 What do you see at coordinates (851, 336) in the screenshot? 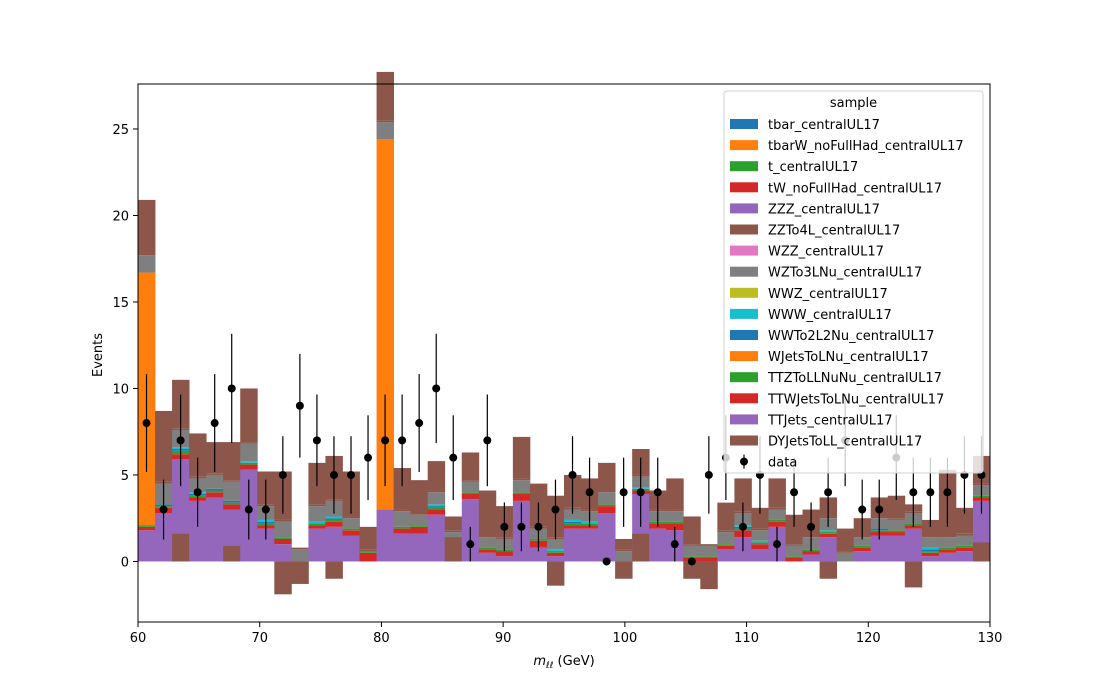
I see `legend-label: WWTo2L2Nu_centralUL17` at bounding box center [851, 336].